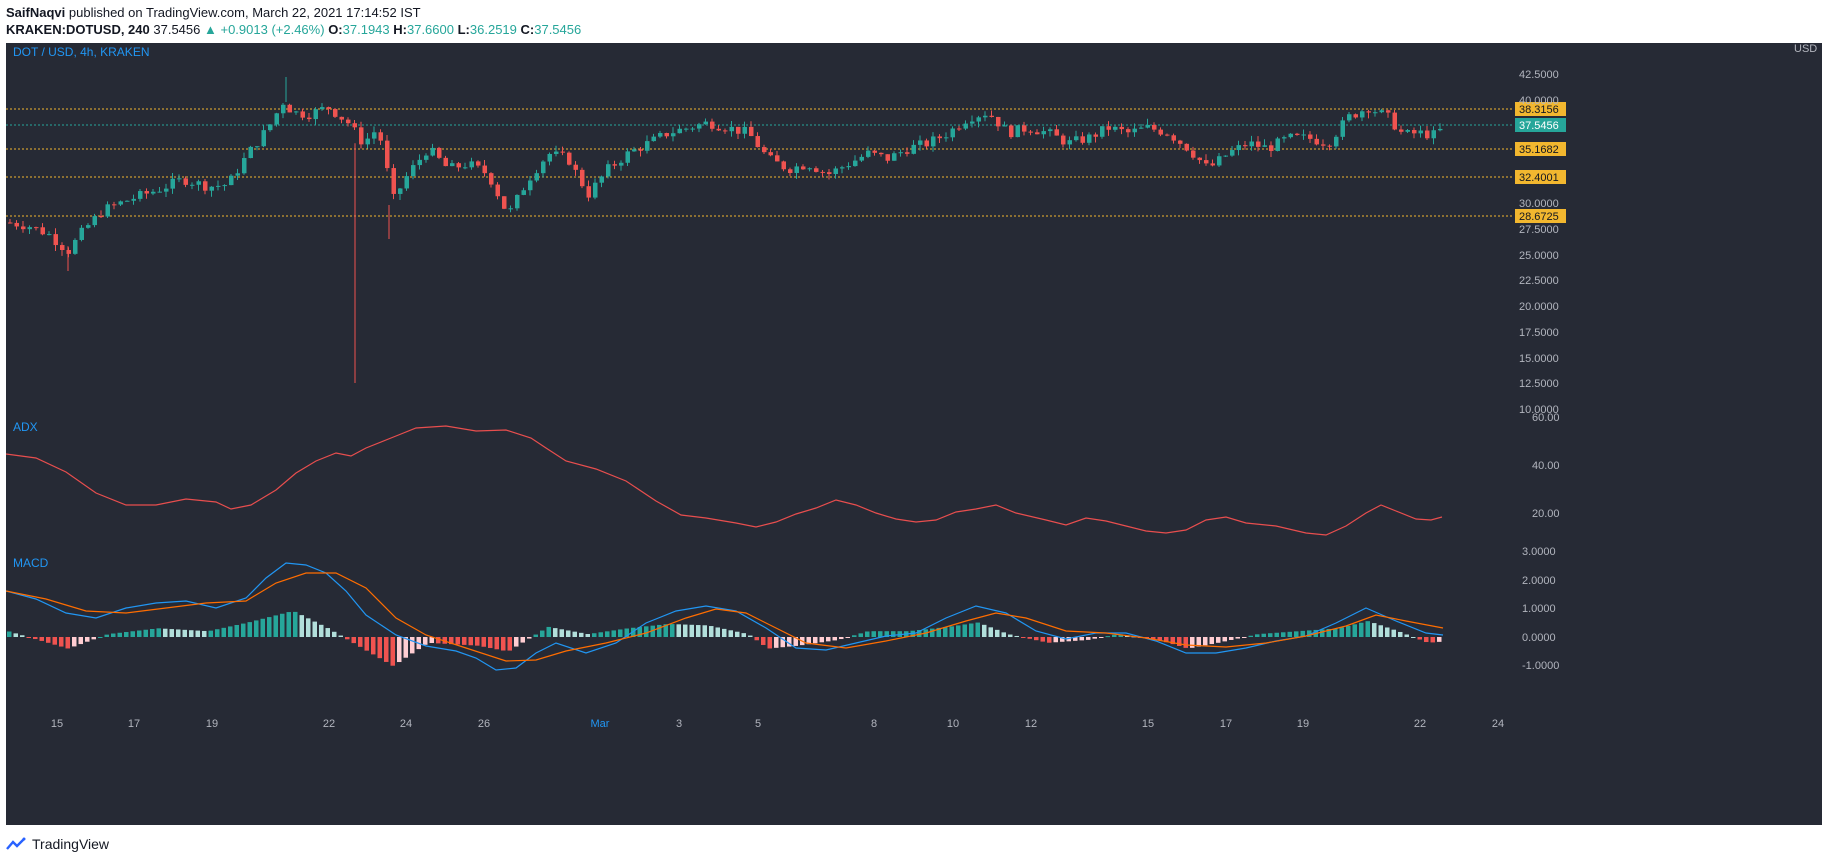  Describe the element at coordinates (1539, 609) in the screenshot. I see `macd-axis-label: 1.0000` at that location.